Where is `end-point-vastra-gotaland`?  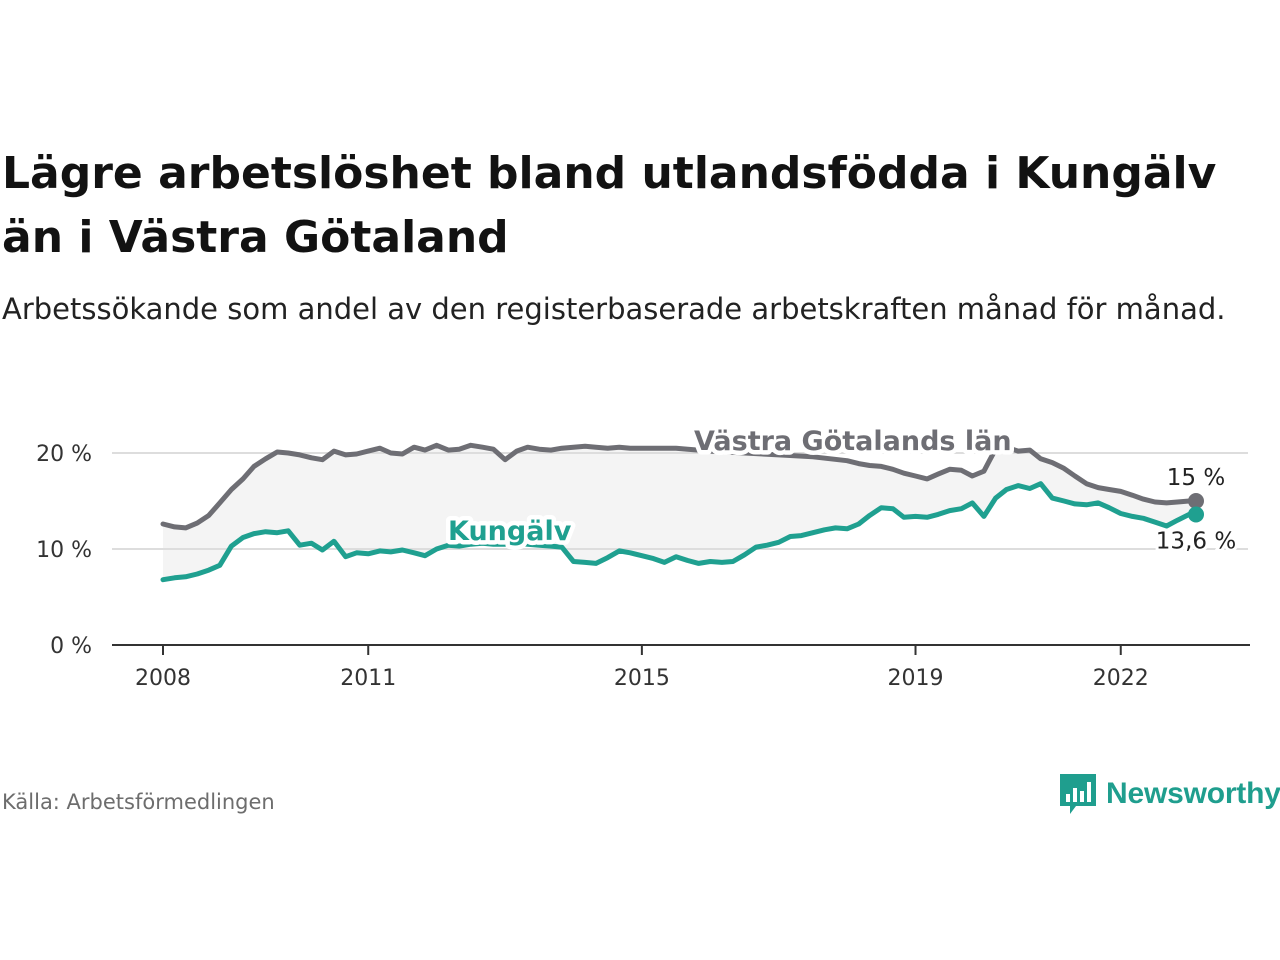
end-point-vastra-gotaland is located at coordinates (1196, 501).